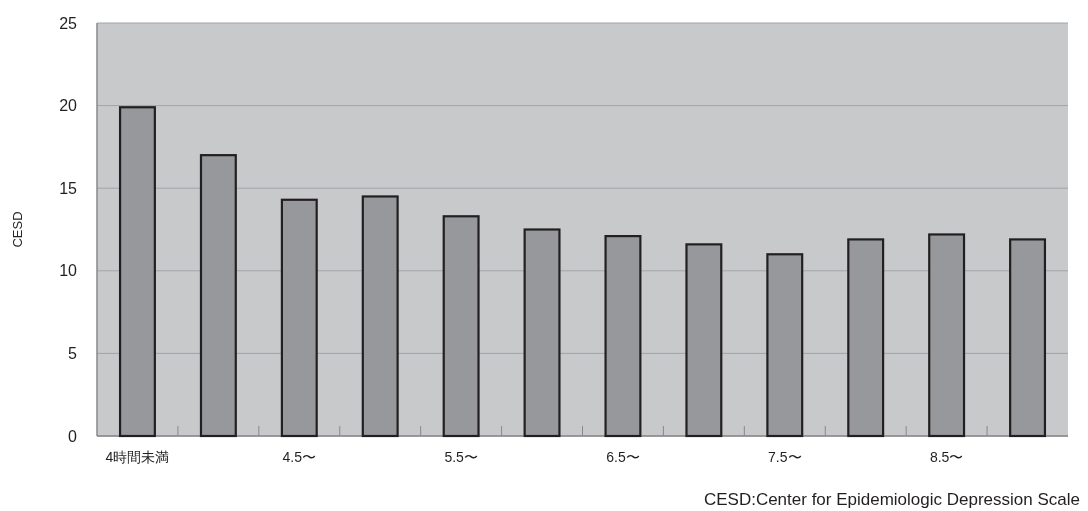 This screenshot has width=1088, height=511. I want to click on x-tick-label: 5.5〜, so click(461, 457).